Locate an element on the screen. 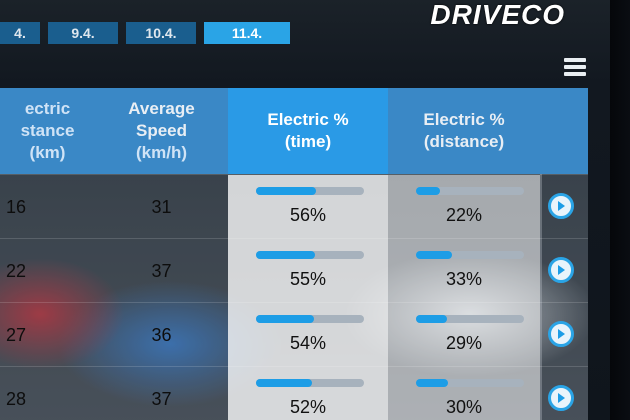 This screenshot has height=420, width=630. header-distance-unit: (km) is located at coordinates (47, 152).